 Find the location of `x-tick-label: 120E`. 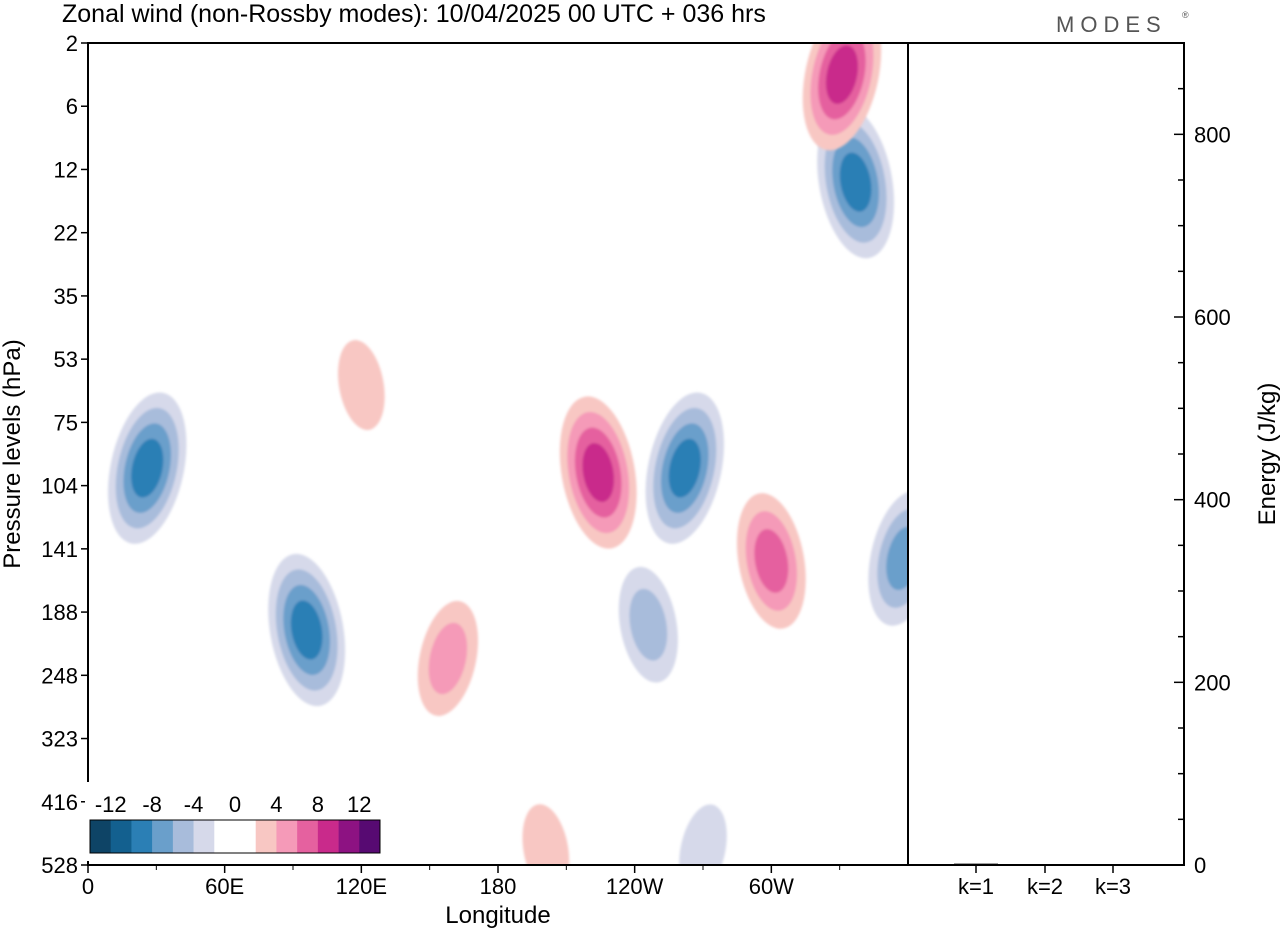

x-tick-label: 120E is located at coordinates (361, 886).